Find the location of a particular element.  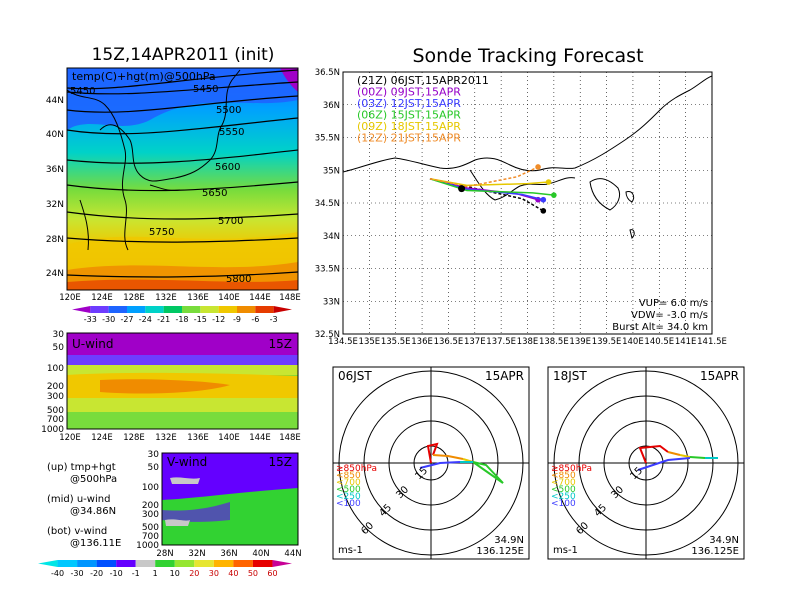

level-tick-label: 100 is located at coordinates (150, 488).